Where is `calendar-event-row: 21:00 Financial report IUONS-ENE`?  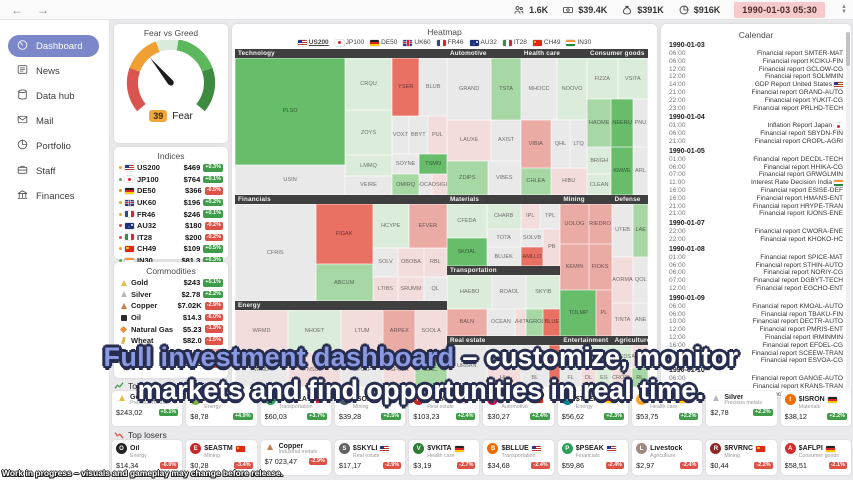
calendar-event-row: 21:00 Financial report IUONS-ENE is located at coordinates (756, 214).